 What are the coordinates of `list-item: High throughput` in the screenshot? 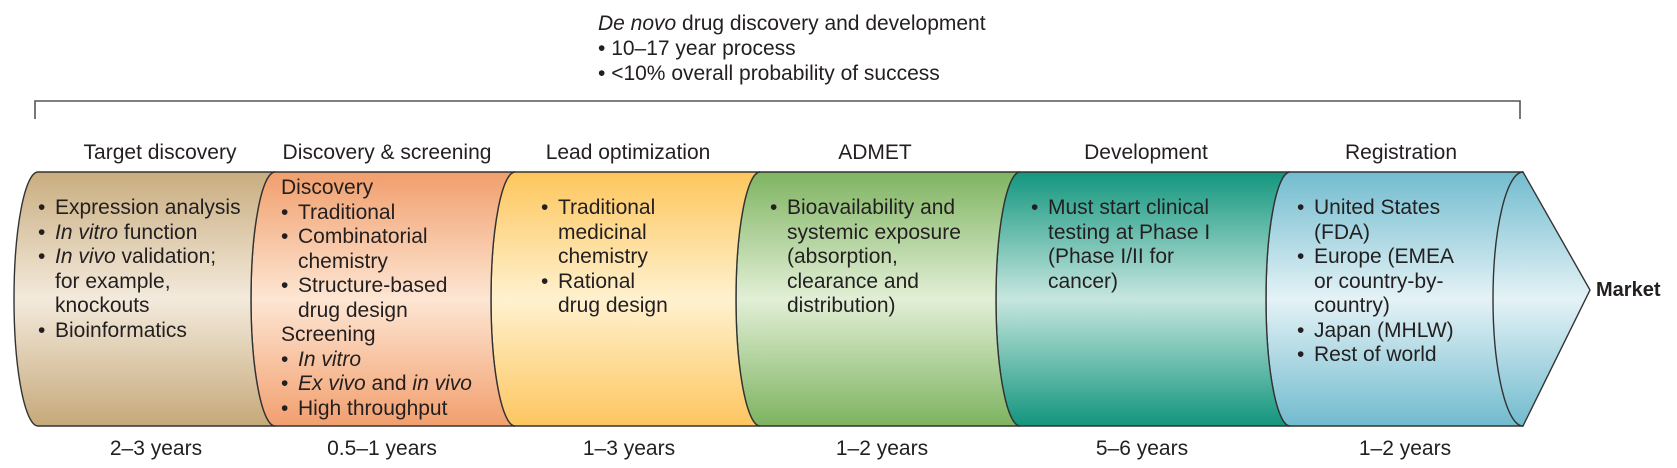 It's located at (376, 409).